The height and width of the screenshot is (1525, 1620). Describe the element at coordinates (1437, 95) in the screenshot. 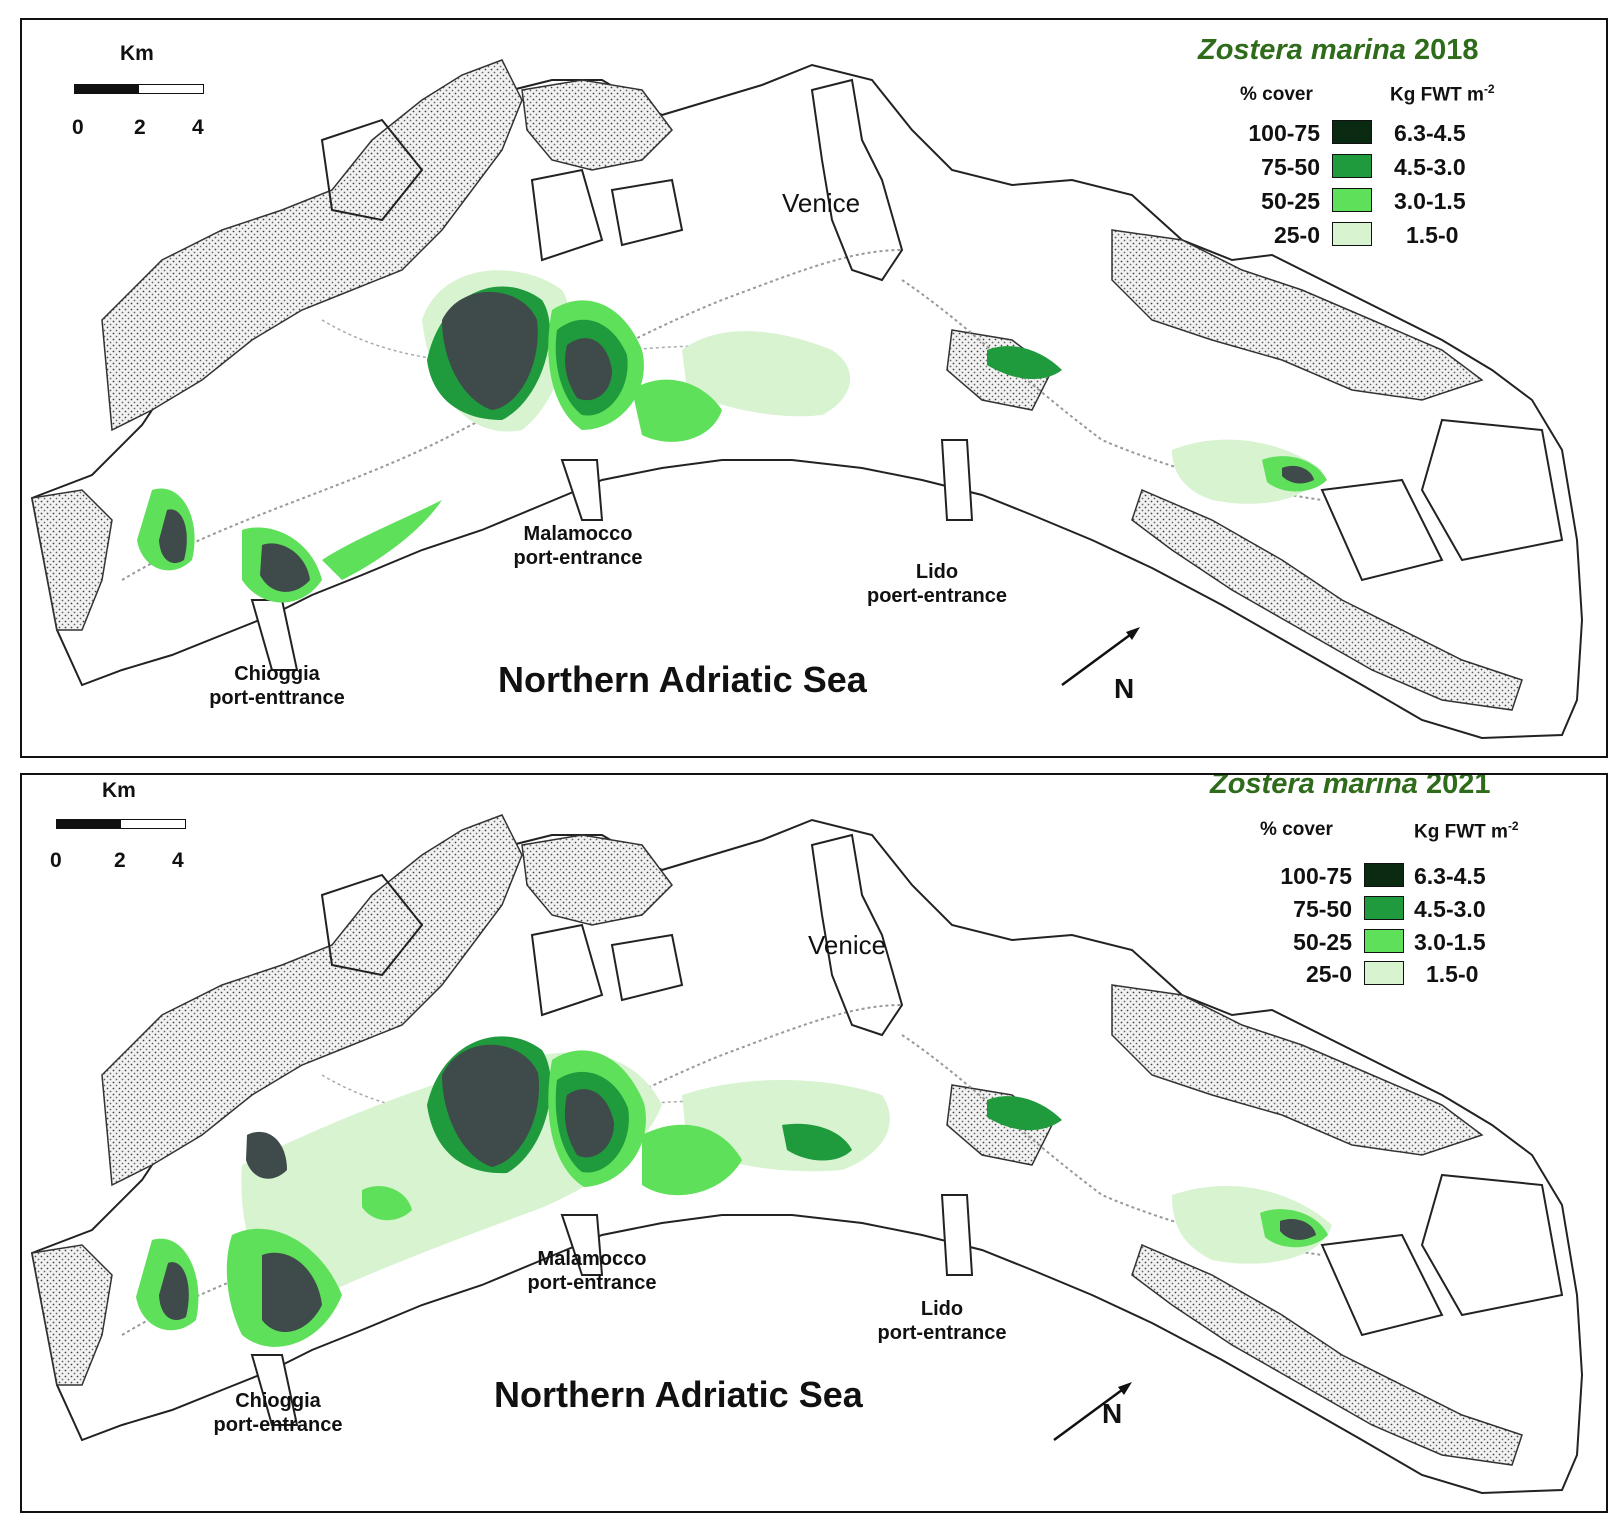

I see `legend-header-biomass-text: Kg FWT m` at that location.